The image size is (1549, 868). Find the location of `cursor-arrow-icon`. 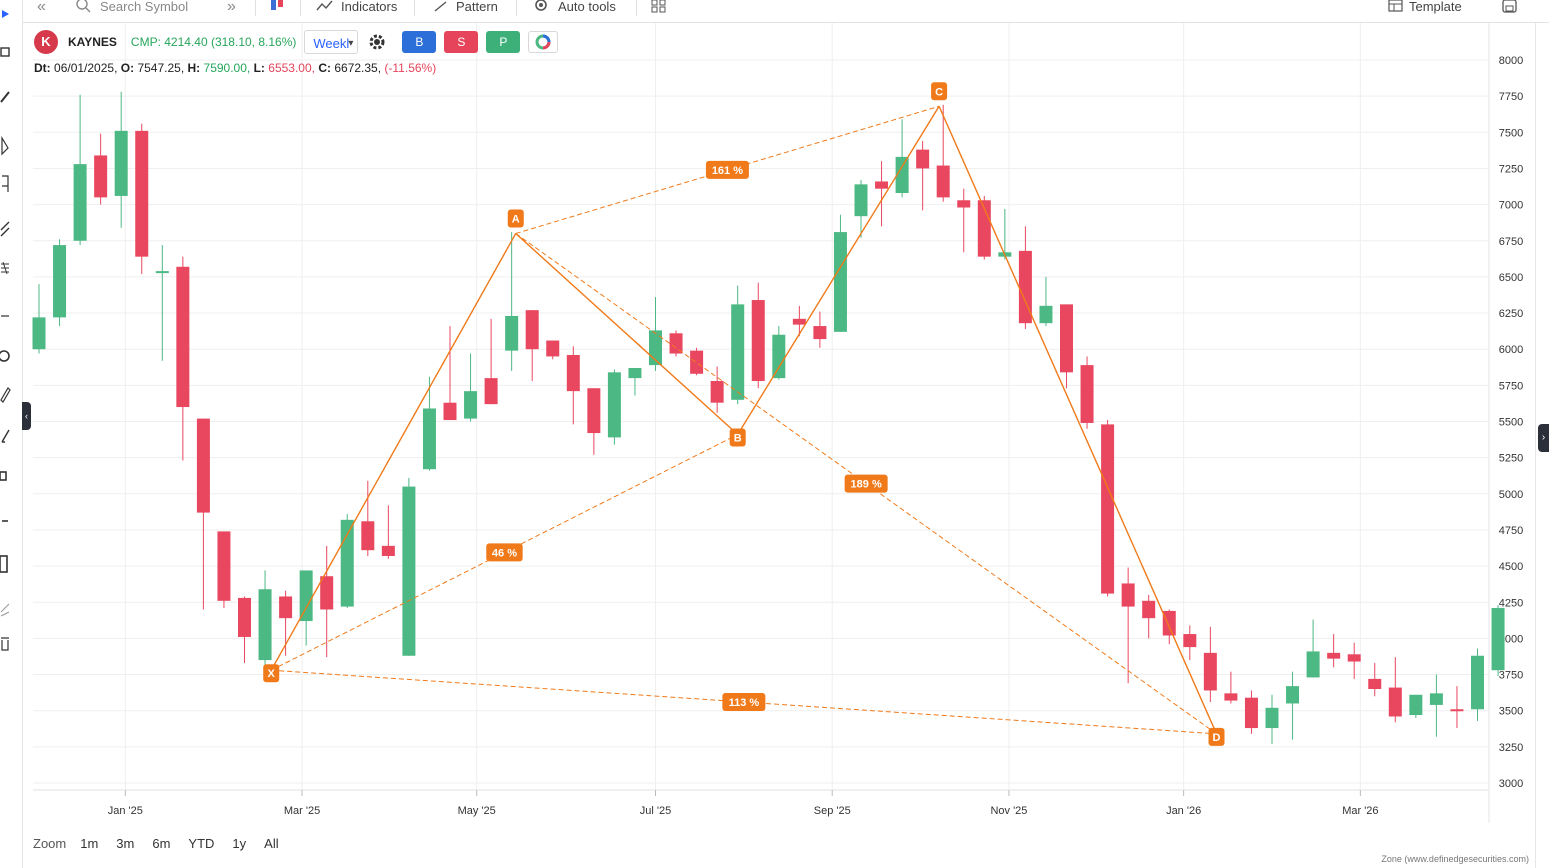

cursor-arrow-icon is located at coordinates (5, 14).